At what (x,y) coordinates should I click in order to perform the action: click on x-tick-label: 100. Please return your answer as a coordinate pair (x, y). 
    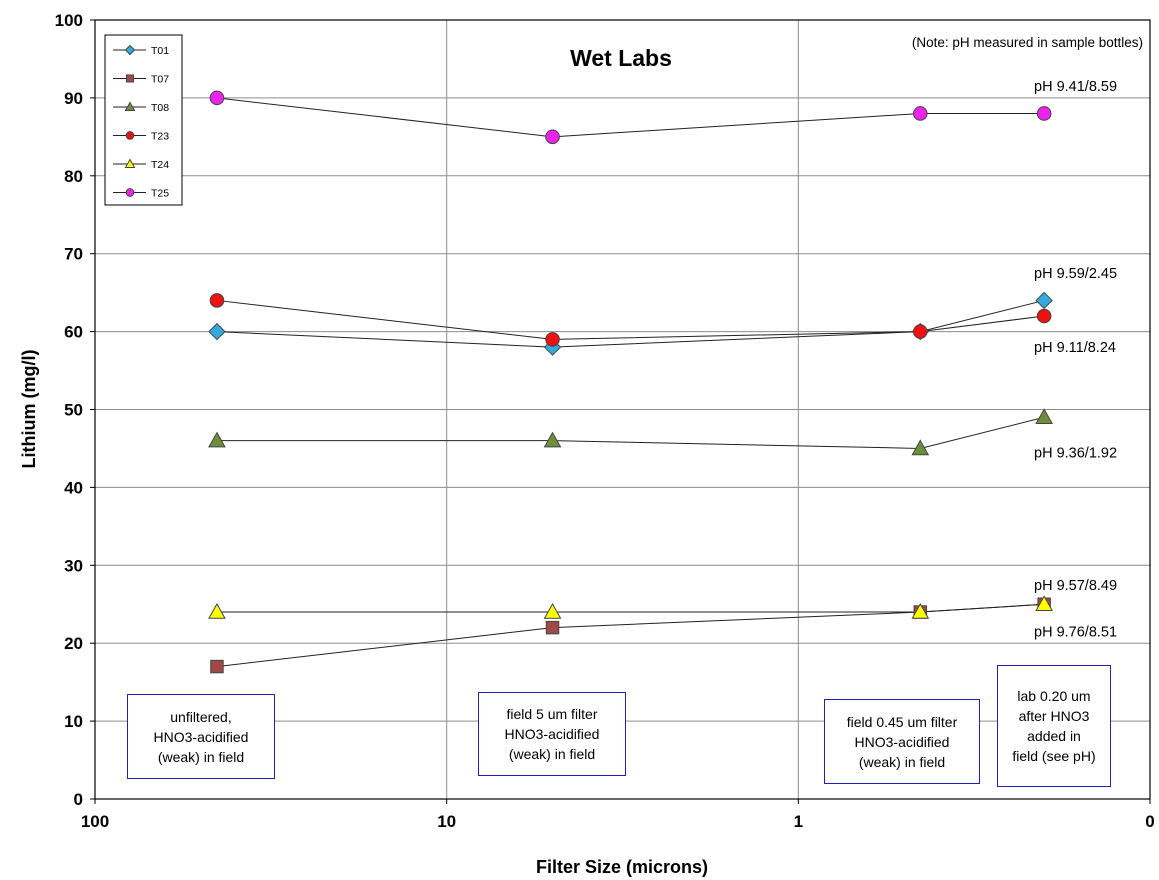
    Looking at the image, I should click on (95, 821).